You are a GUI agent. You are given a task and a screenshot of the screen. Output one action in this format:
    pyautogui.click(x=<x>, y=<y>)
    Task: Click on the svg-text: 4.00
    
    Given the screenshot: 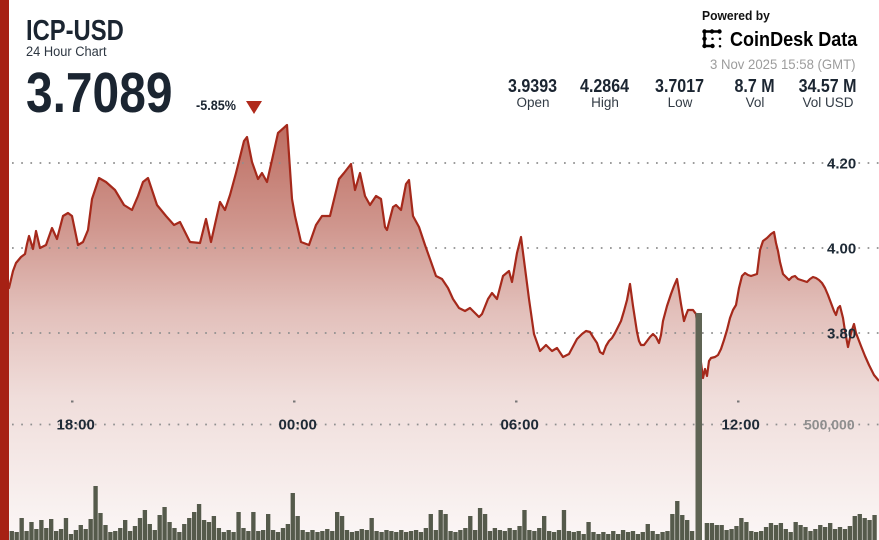 What is the action you would take?
    pyautogui.click(x=841, y=249)
    